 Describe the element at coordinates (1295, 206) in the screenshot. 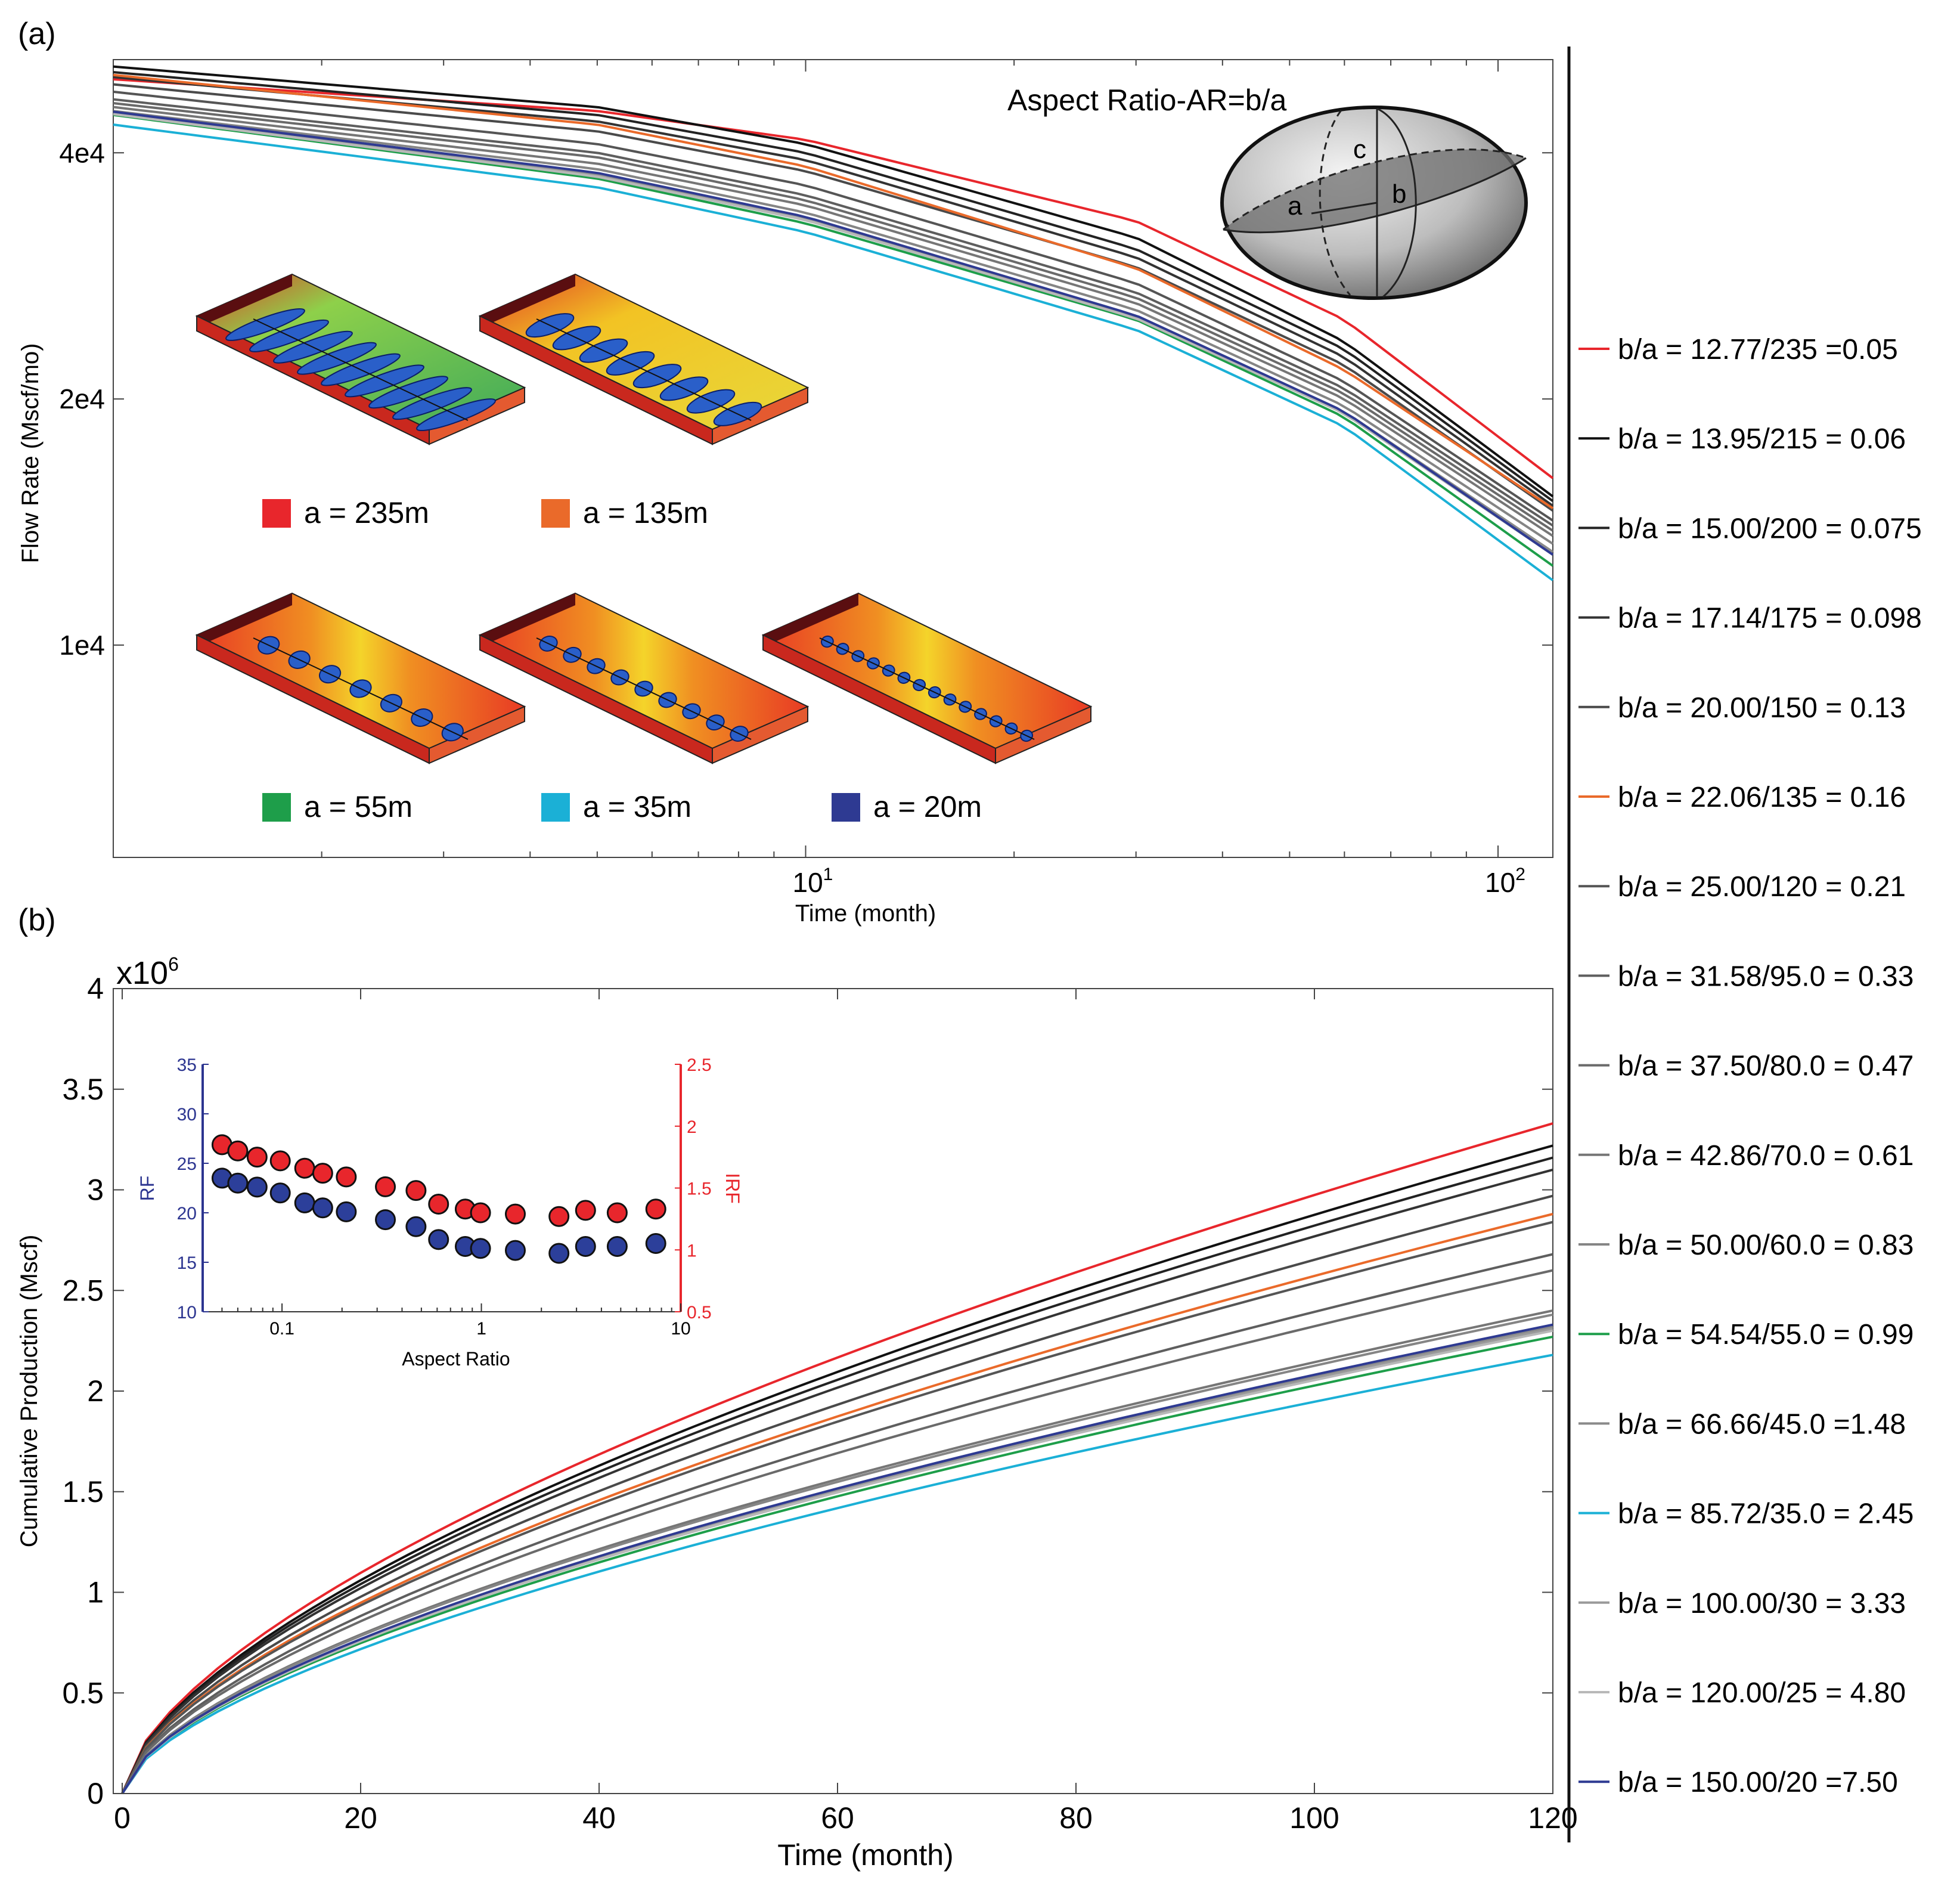

I see `ellipsoid-a-label: a` at that location.